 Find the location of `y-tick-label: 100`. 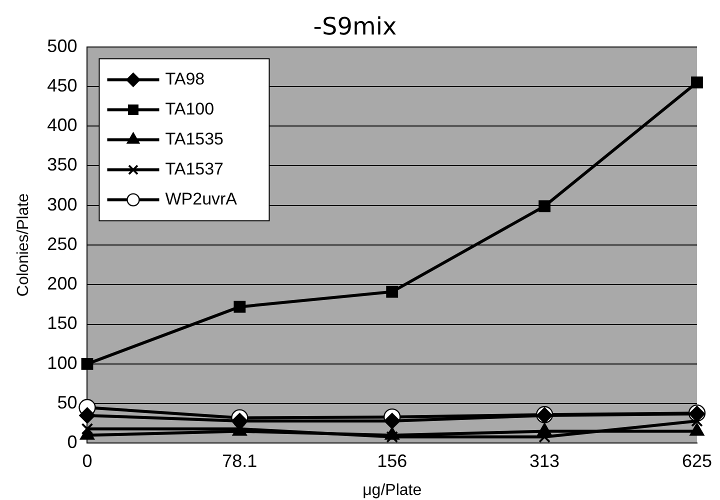

y-tick-label: 100 is located at coordinates (62, 362).